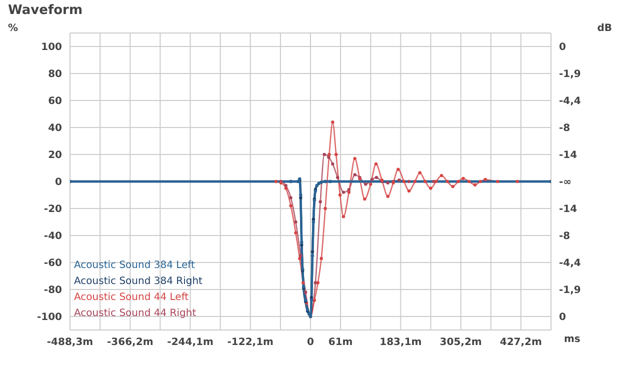 This screenshot has width=620, height=369. I want to click on x-tick-label: 183,1m, so click(401, 342).